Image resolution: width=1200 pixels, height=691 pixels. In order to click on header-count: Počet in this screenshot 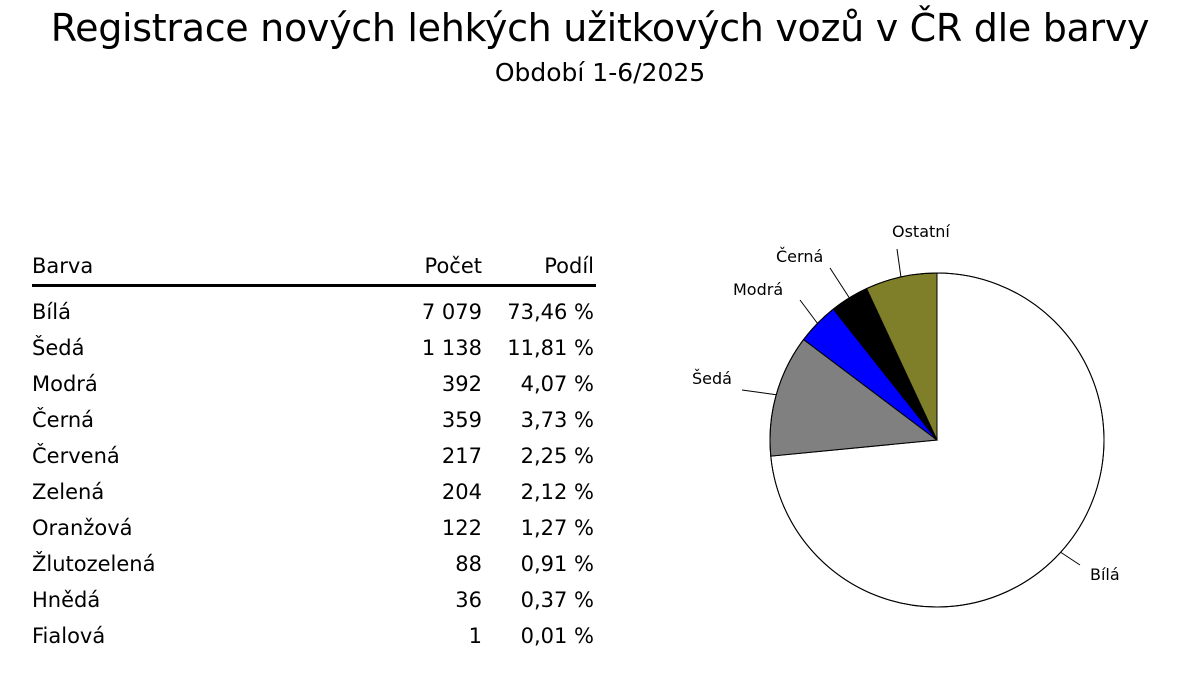, I will do `click(453, 266)`.